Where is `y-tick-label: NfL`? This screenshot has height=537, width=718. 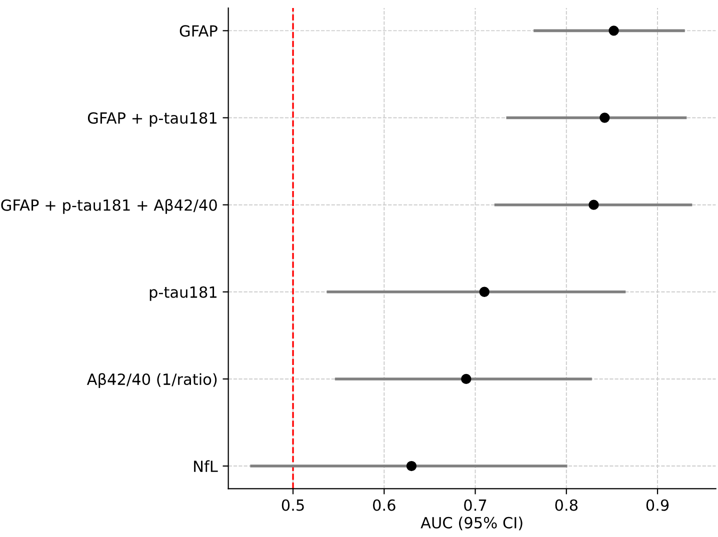
y-tick-label: NfL is located at coordinates (206, 466).